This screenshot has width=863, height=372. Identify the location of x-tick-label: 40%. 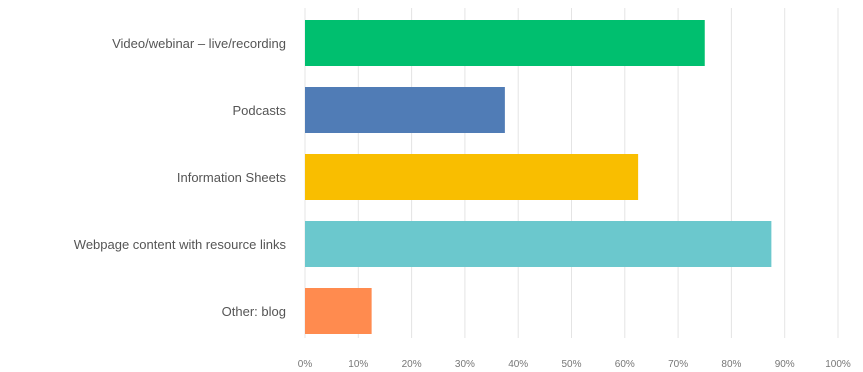
(518, 364).